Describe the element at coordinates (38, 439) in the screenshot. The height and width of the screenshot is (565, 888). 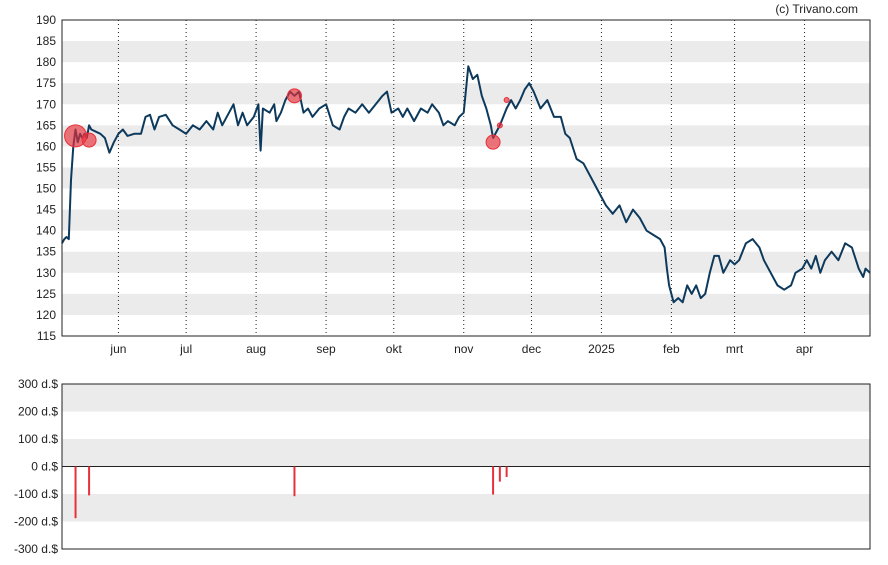
I see `volume-y-tick-label: 100 d.$` at that location.